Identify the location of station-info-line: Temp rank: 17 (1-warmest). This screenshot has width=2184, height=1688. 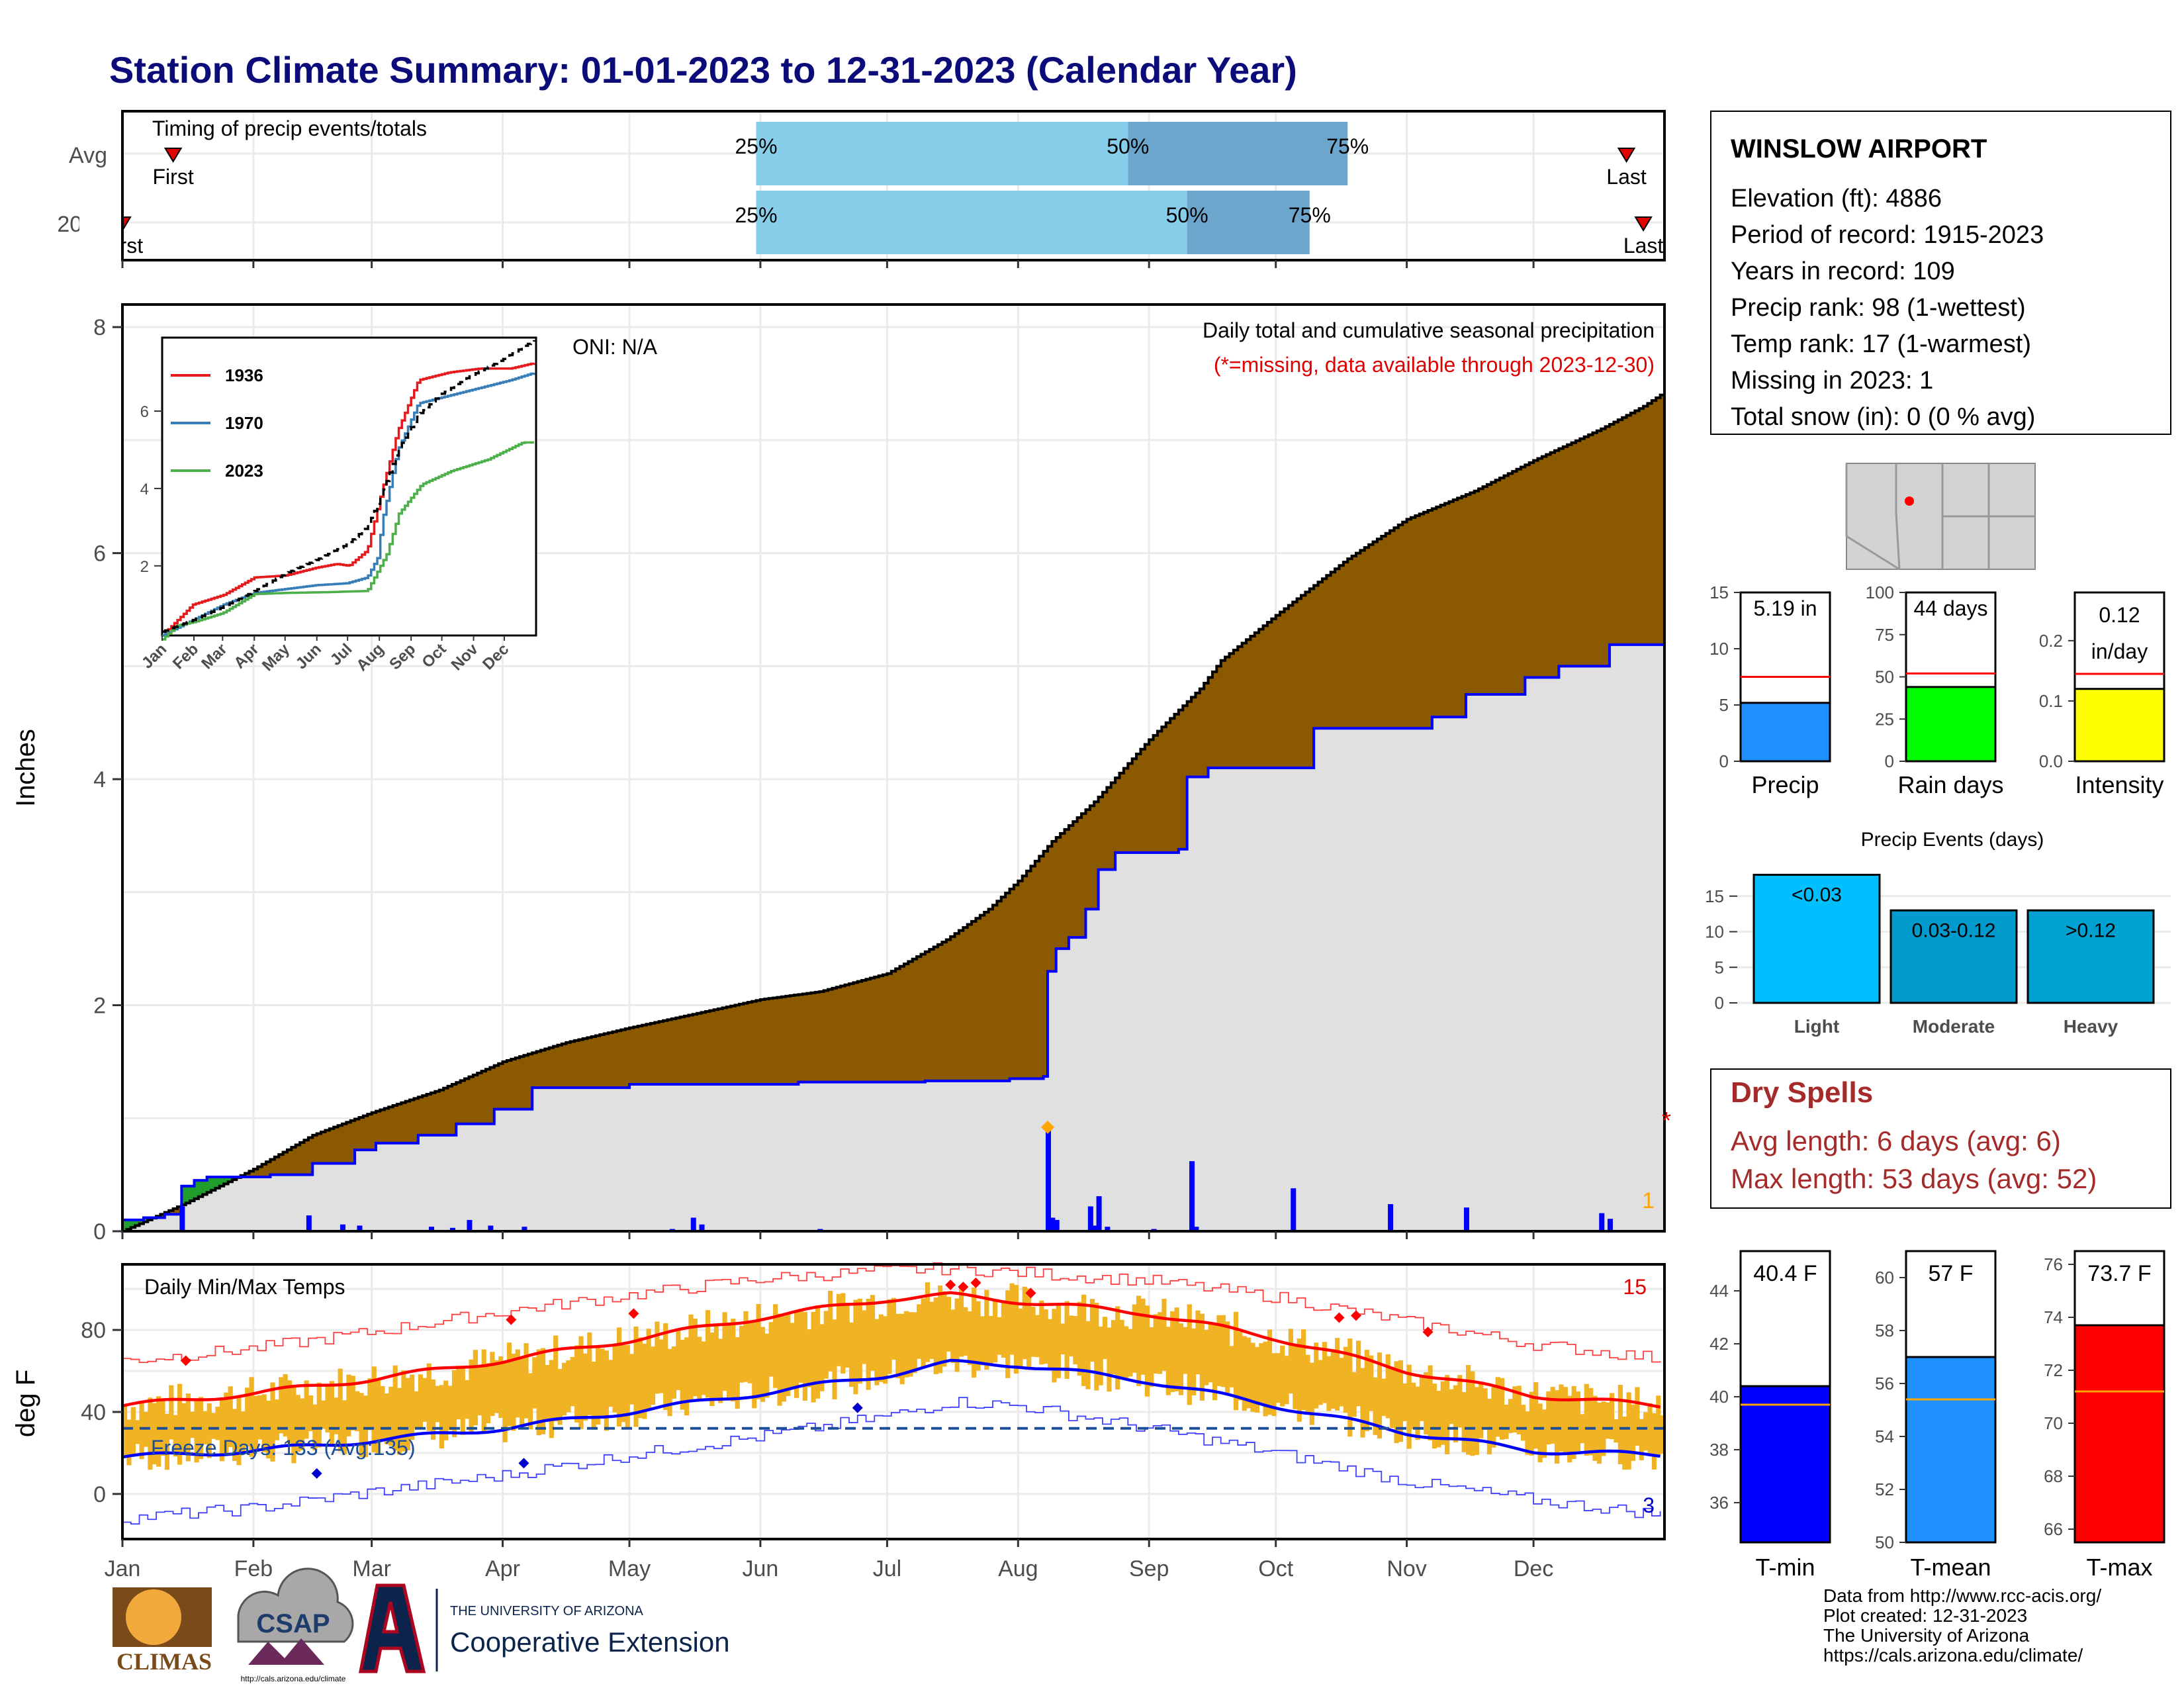
(1881, 344).